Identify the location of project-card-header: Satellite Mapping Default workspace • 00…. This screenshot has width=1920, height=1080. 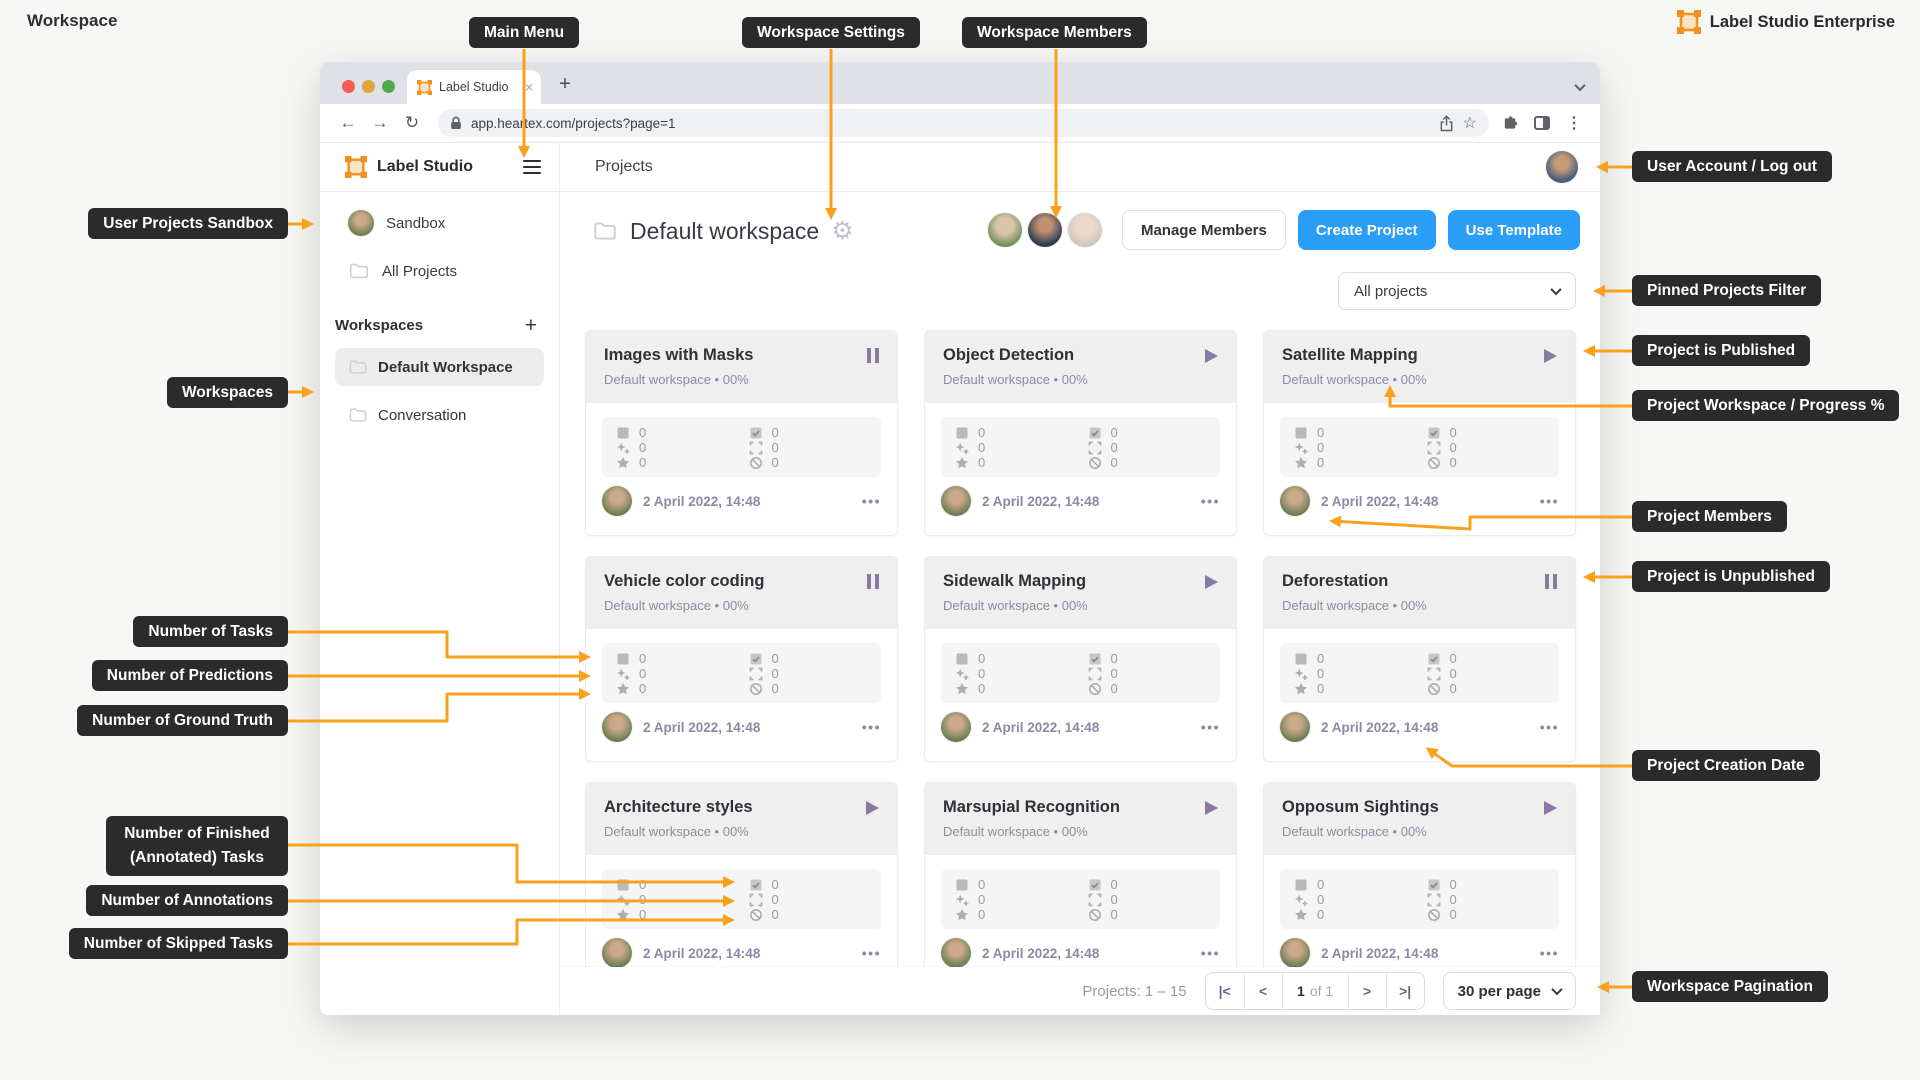
(1419, 367).